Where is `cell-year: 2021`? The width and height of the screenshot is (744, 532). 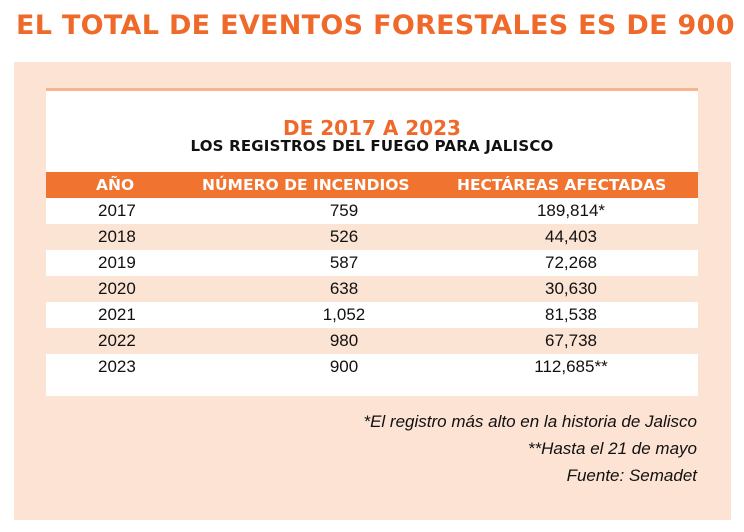 cell-year: 2021 is located at coordinates (117, 314).